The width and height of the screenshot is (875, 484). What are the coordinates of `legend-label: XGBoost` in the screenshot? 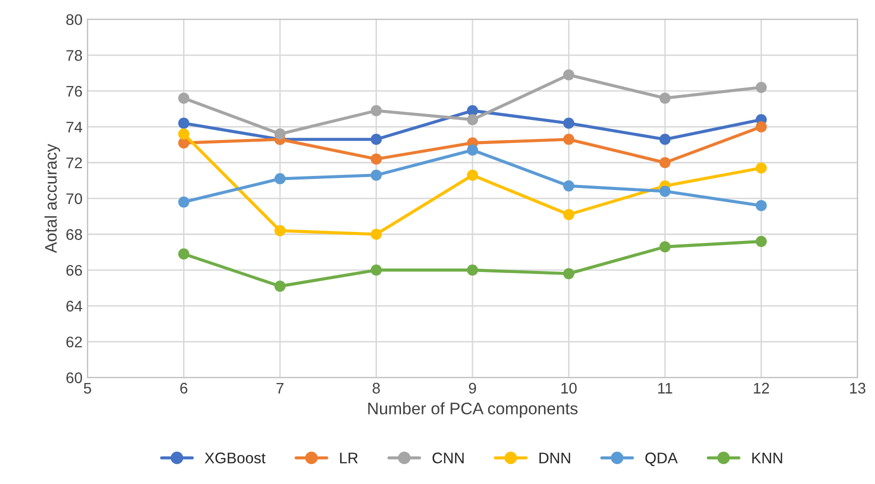 It's located at (235, 458).